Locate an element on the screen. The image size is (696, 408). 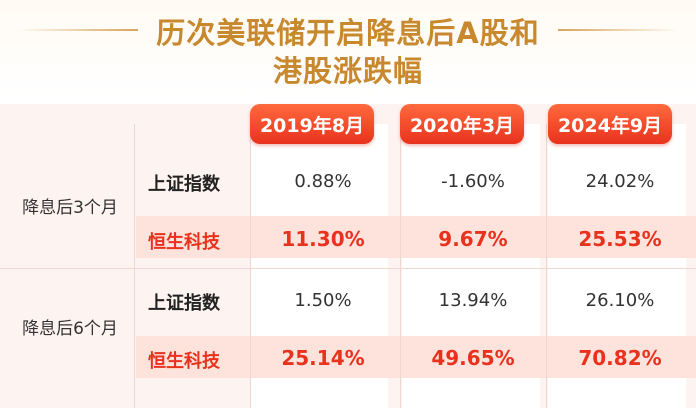
table-cell: 70.82% is located at coordinates (620, 358).